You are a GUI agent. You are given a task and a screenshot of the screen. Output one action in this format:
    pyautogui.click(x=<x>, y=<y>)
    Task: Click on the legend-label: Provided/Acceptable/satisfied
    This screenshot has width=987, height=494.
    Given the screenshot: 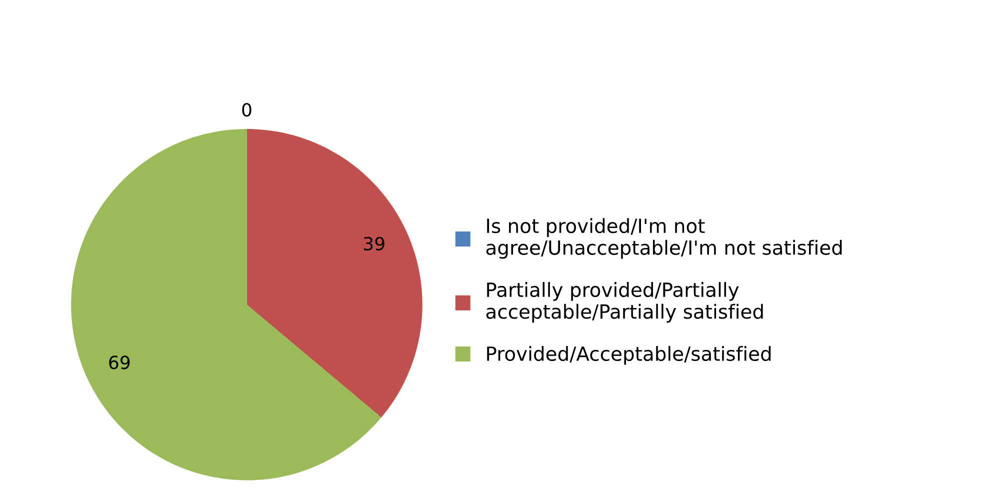 What is the action you would take?
    pyautogui.click(x=629, y=355)
    